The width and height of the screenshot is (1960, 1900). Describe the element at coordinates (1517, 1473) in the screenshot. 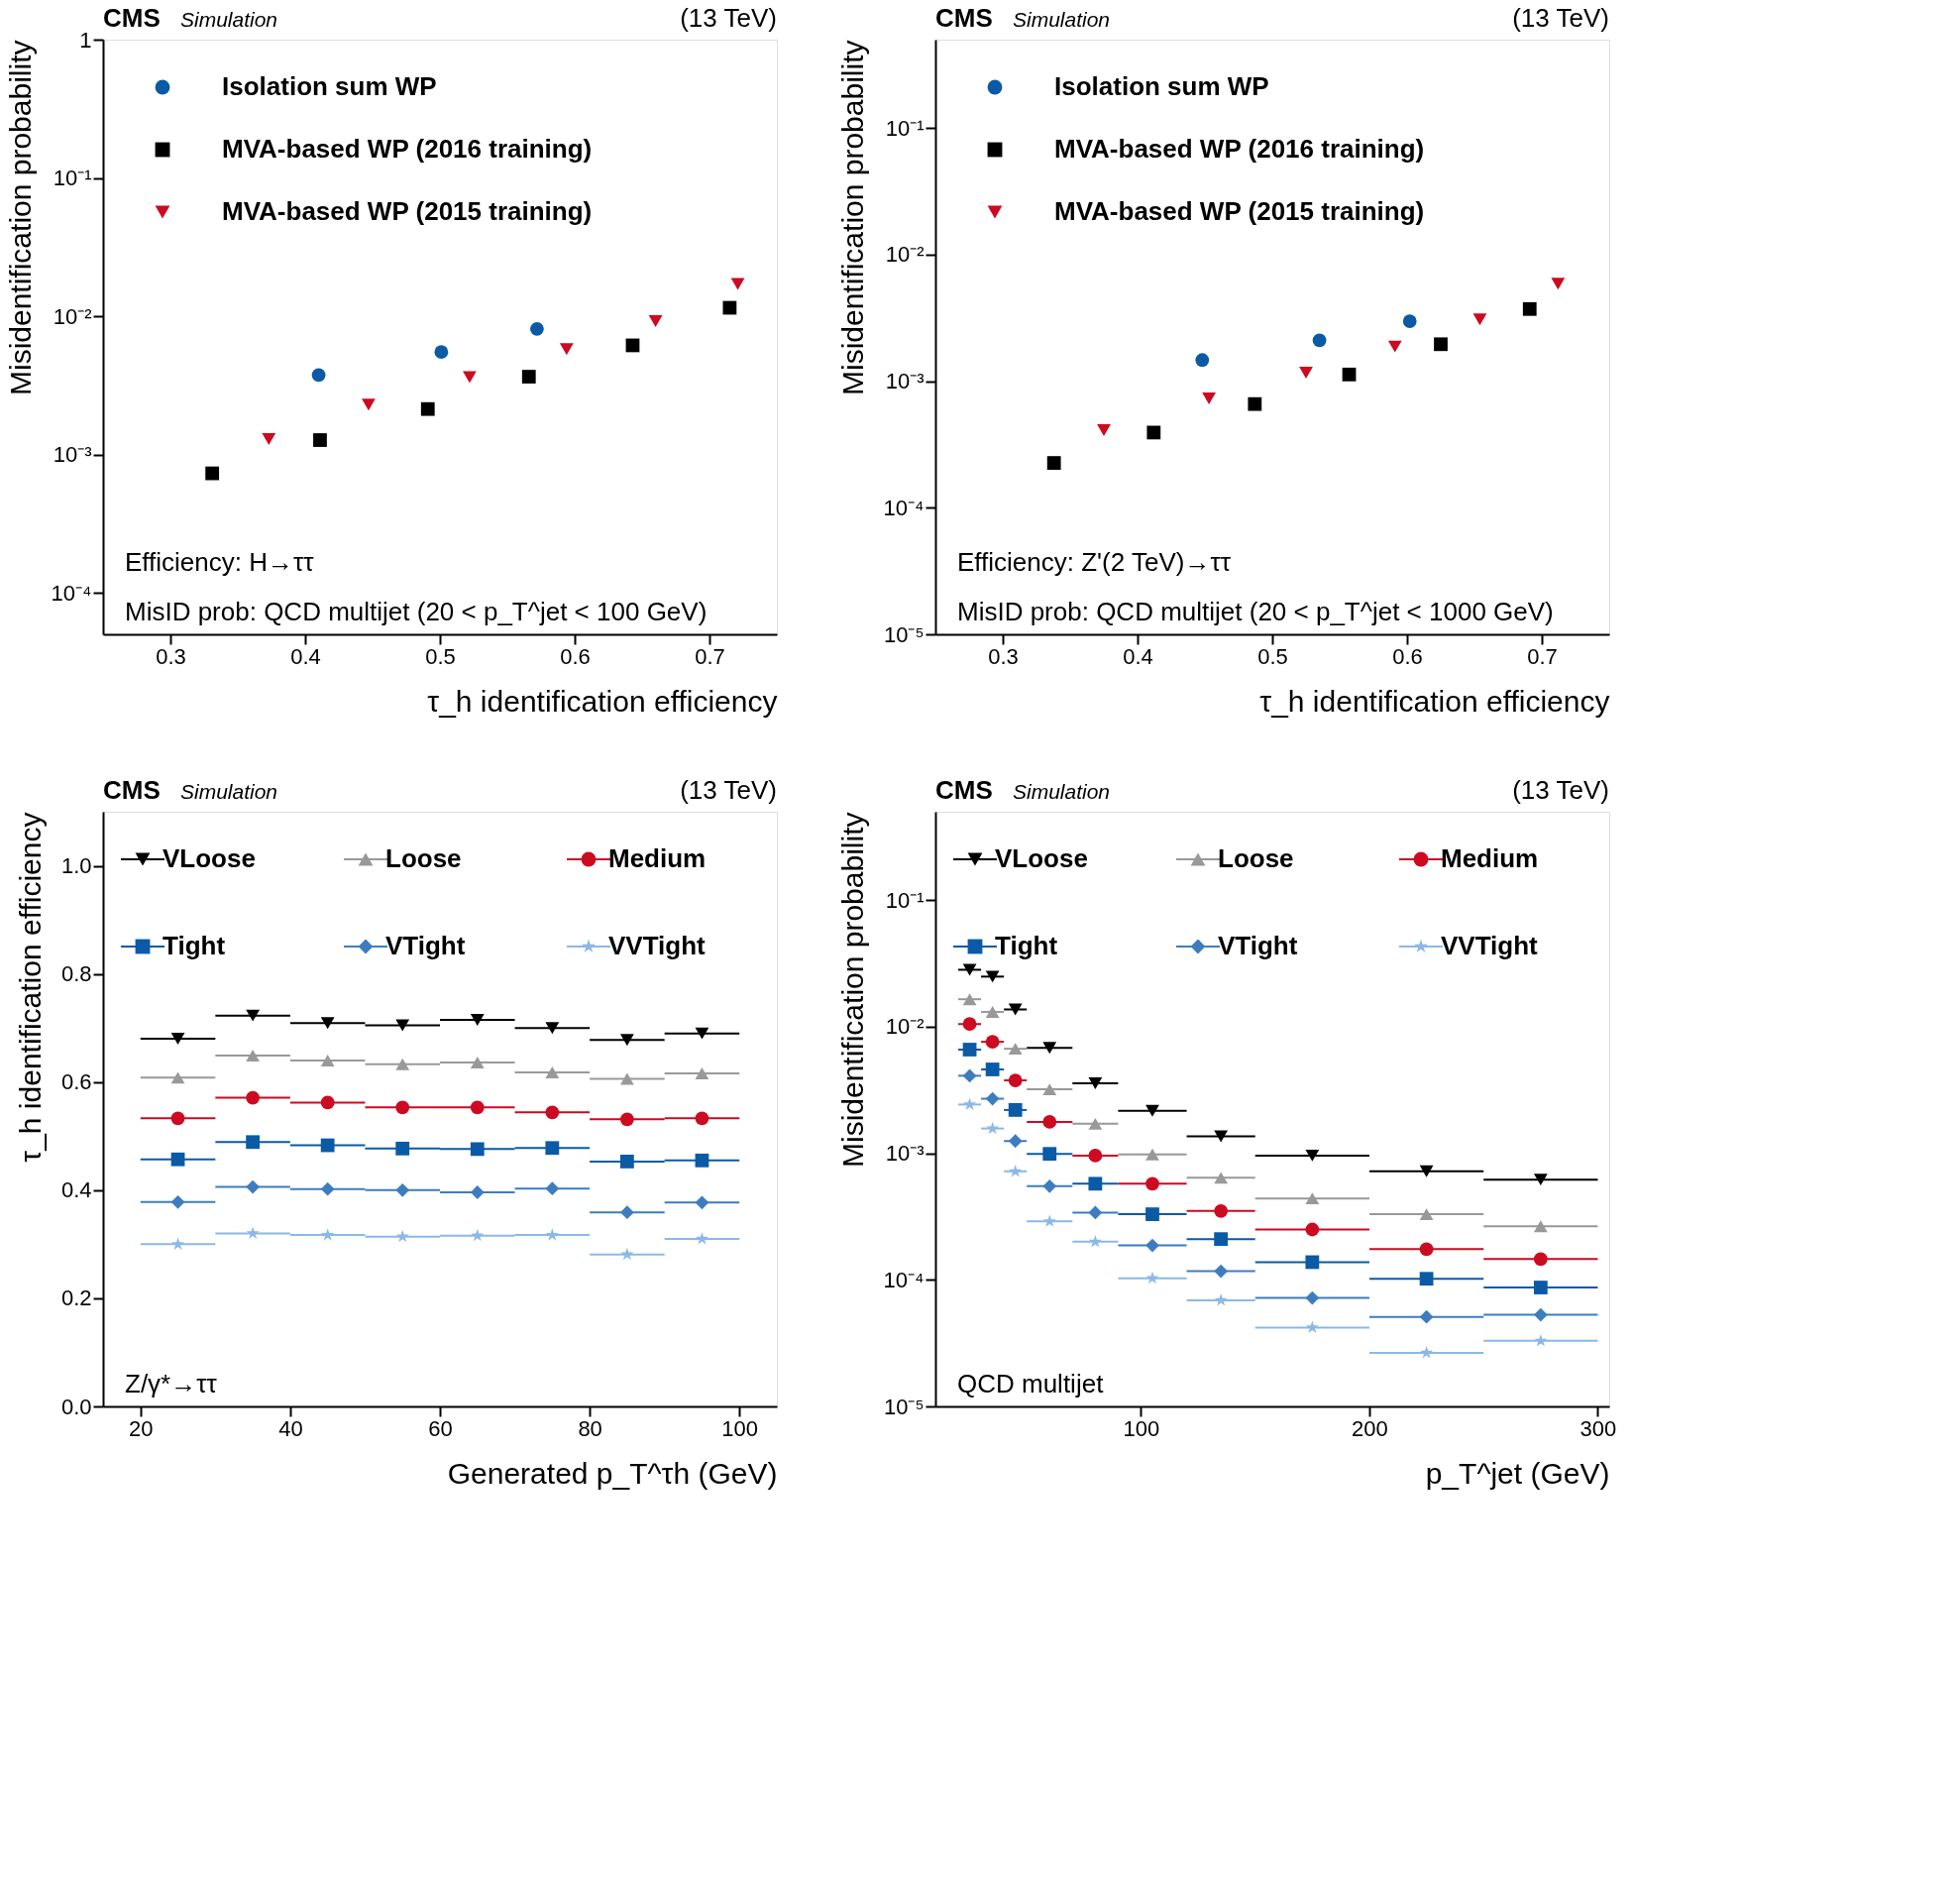

I see `x-axis-title: p_T^jet (GeV)` at that location.